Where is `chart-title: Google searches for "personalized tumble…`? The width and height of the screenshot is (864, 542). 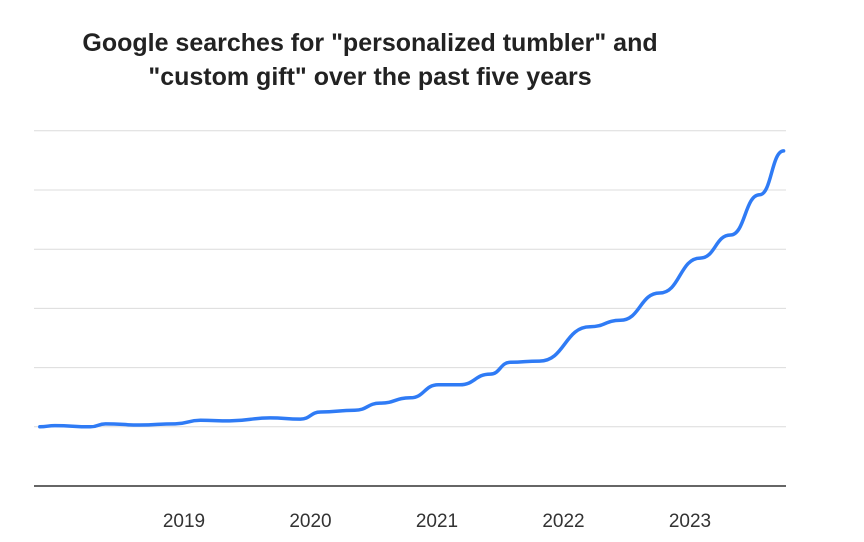
chart-title: Google searches for "personalized tumble… is located at coordinates (370, 60).